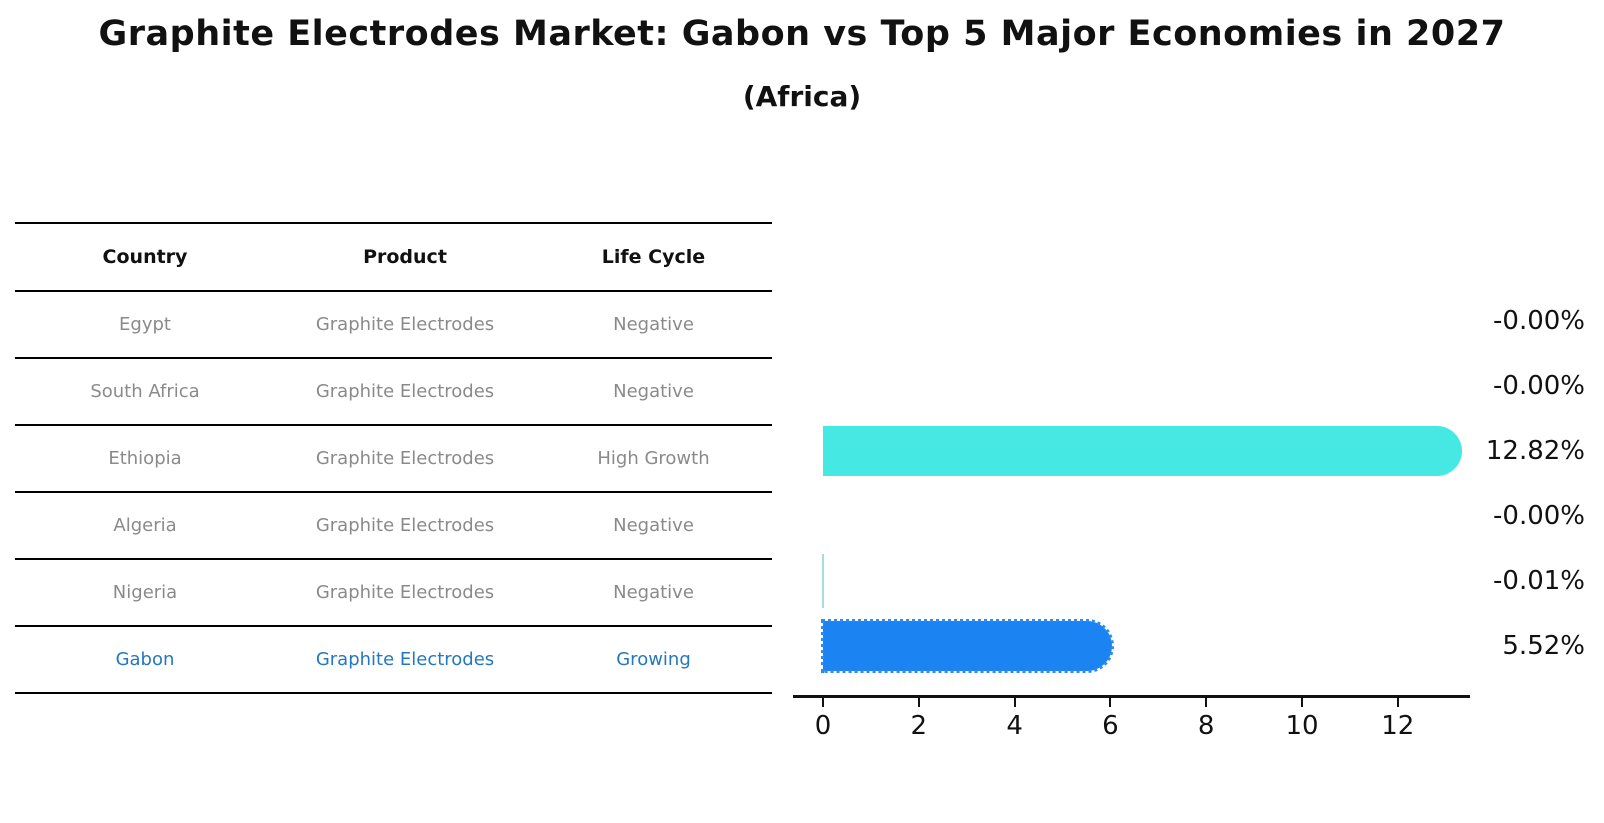 The height and width of the screenshot is (823, 1604). What do you see at coordinates (145, 592) in the screenshot?
I see `cell-country: Nigeria` at bounding box center [145, 592].